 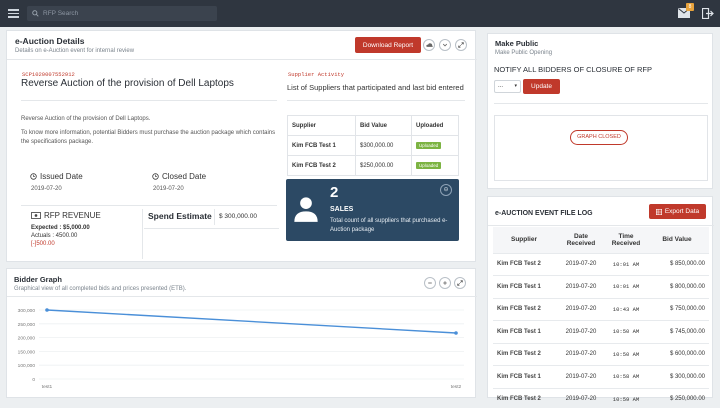 I want to click on user-icon, so click(x=306, y=209).